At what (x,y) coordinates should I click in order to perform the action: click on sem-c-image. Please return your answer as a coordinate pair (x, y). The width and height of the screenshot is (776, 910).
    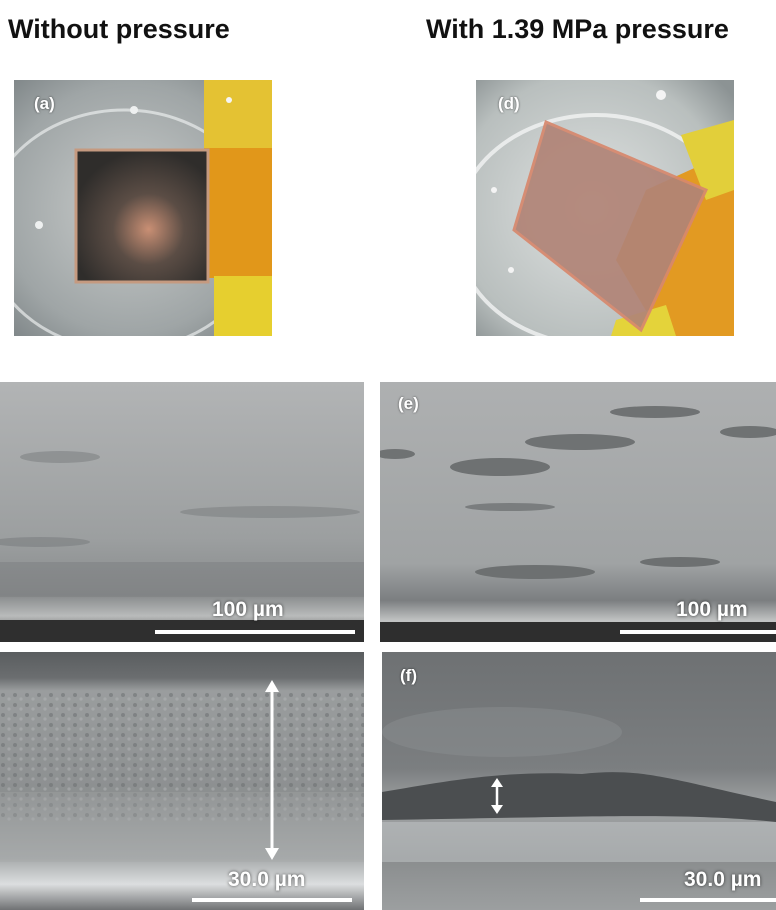
    Looking at the image, I should click on (182, 781).